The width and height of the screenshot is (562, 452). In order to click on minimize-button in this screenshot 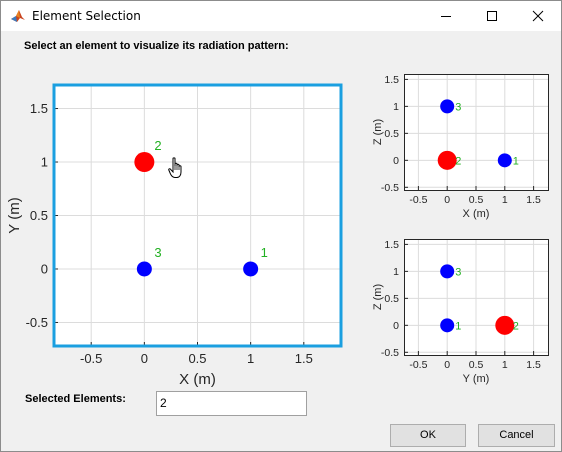, I will do `click(446, 16)`.